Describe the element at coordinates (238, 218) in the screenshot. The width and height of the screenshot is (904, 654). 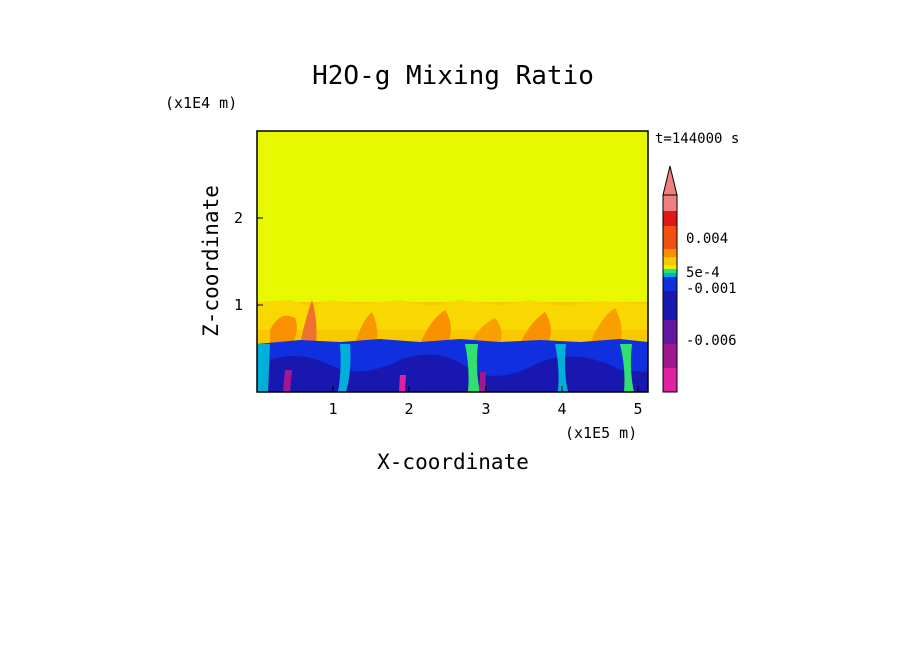
I see `y-tick-label: 2` at that location.